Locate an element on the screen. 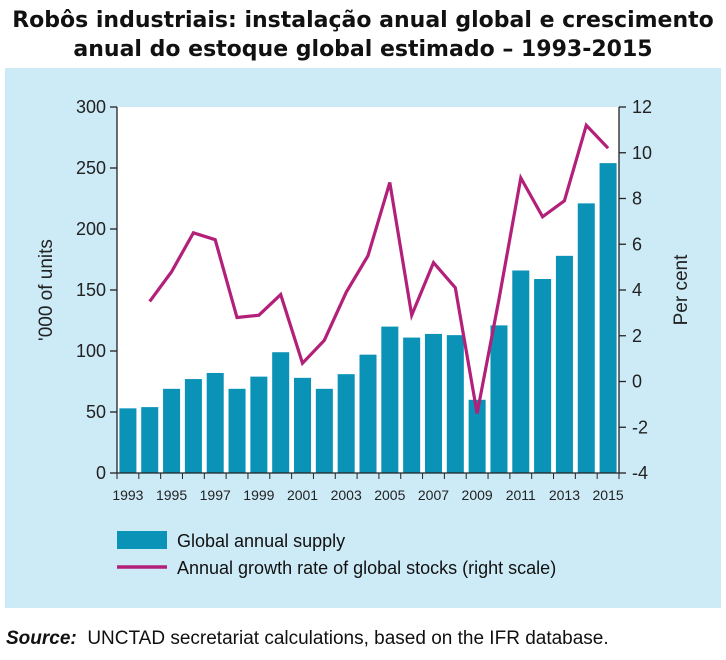 The width and height of the screenshot is (726, 660). bar-1993 is located at coordinates (128, 440).